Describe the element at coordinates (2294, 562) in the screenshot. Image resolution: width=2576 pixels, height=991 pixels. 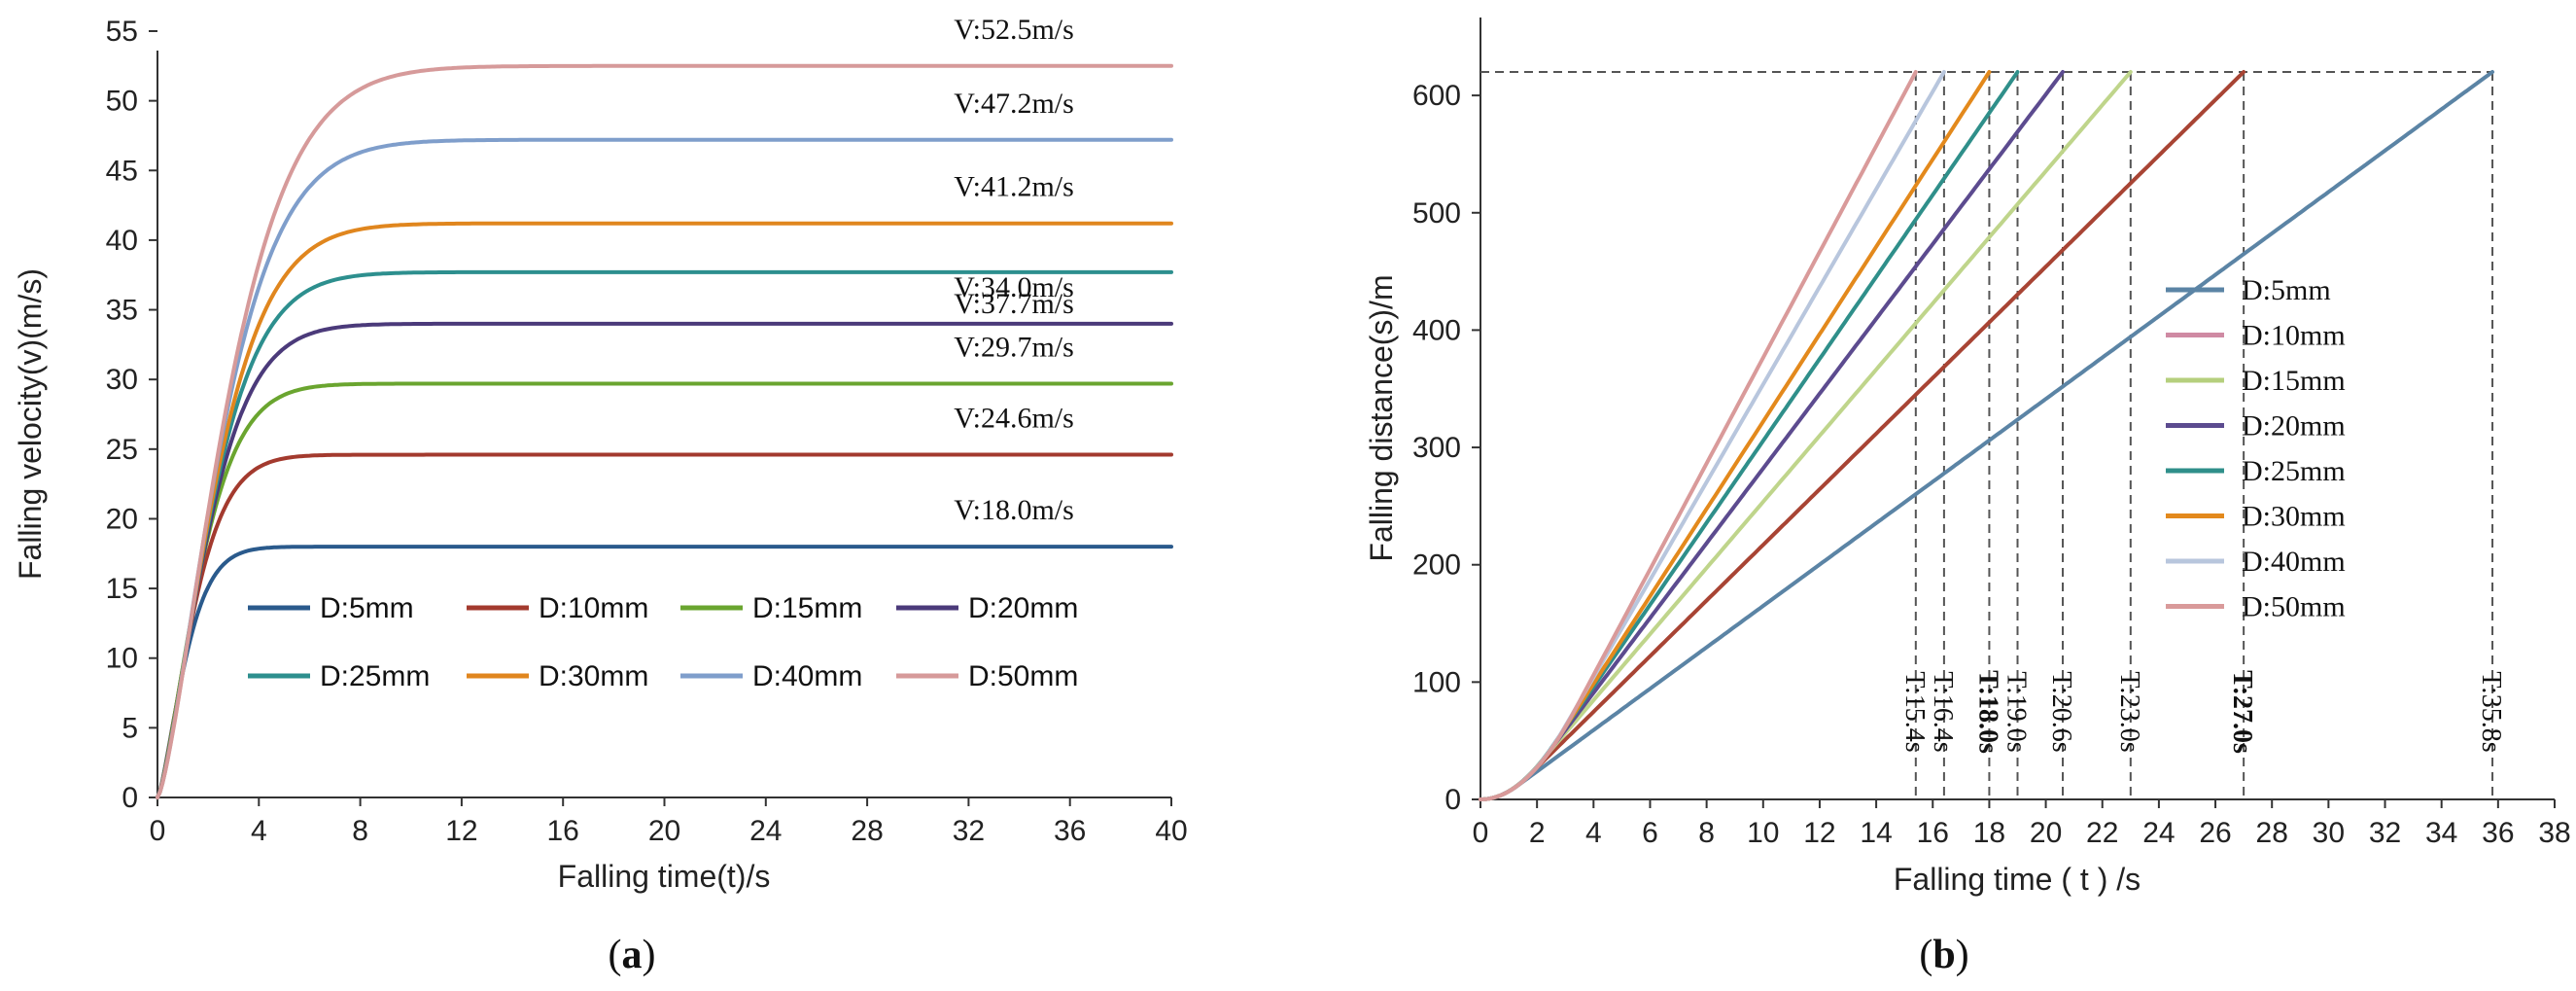
I see `distance-legend-label: D:40mm` at that location.